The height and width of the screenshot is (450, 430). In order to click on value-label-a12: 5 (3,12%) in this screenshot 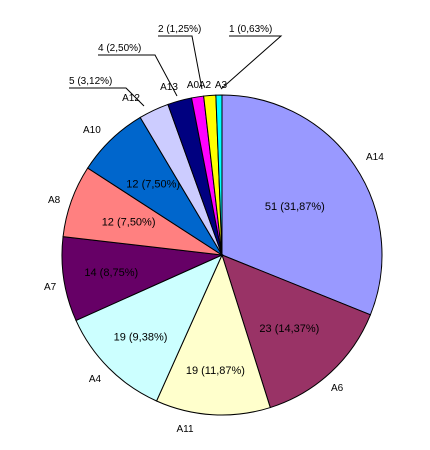, I will do `click(90, 81)`.